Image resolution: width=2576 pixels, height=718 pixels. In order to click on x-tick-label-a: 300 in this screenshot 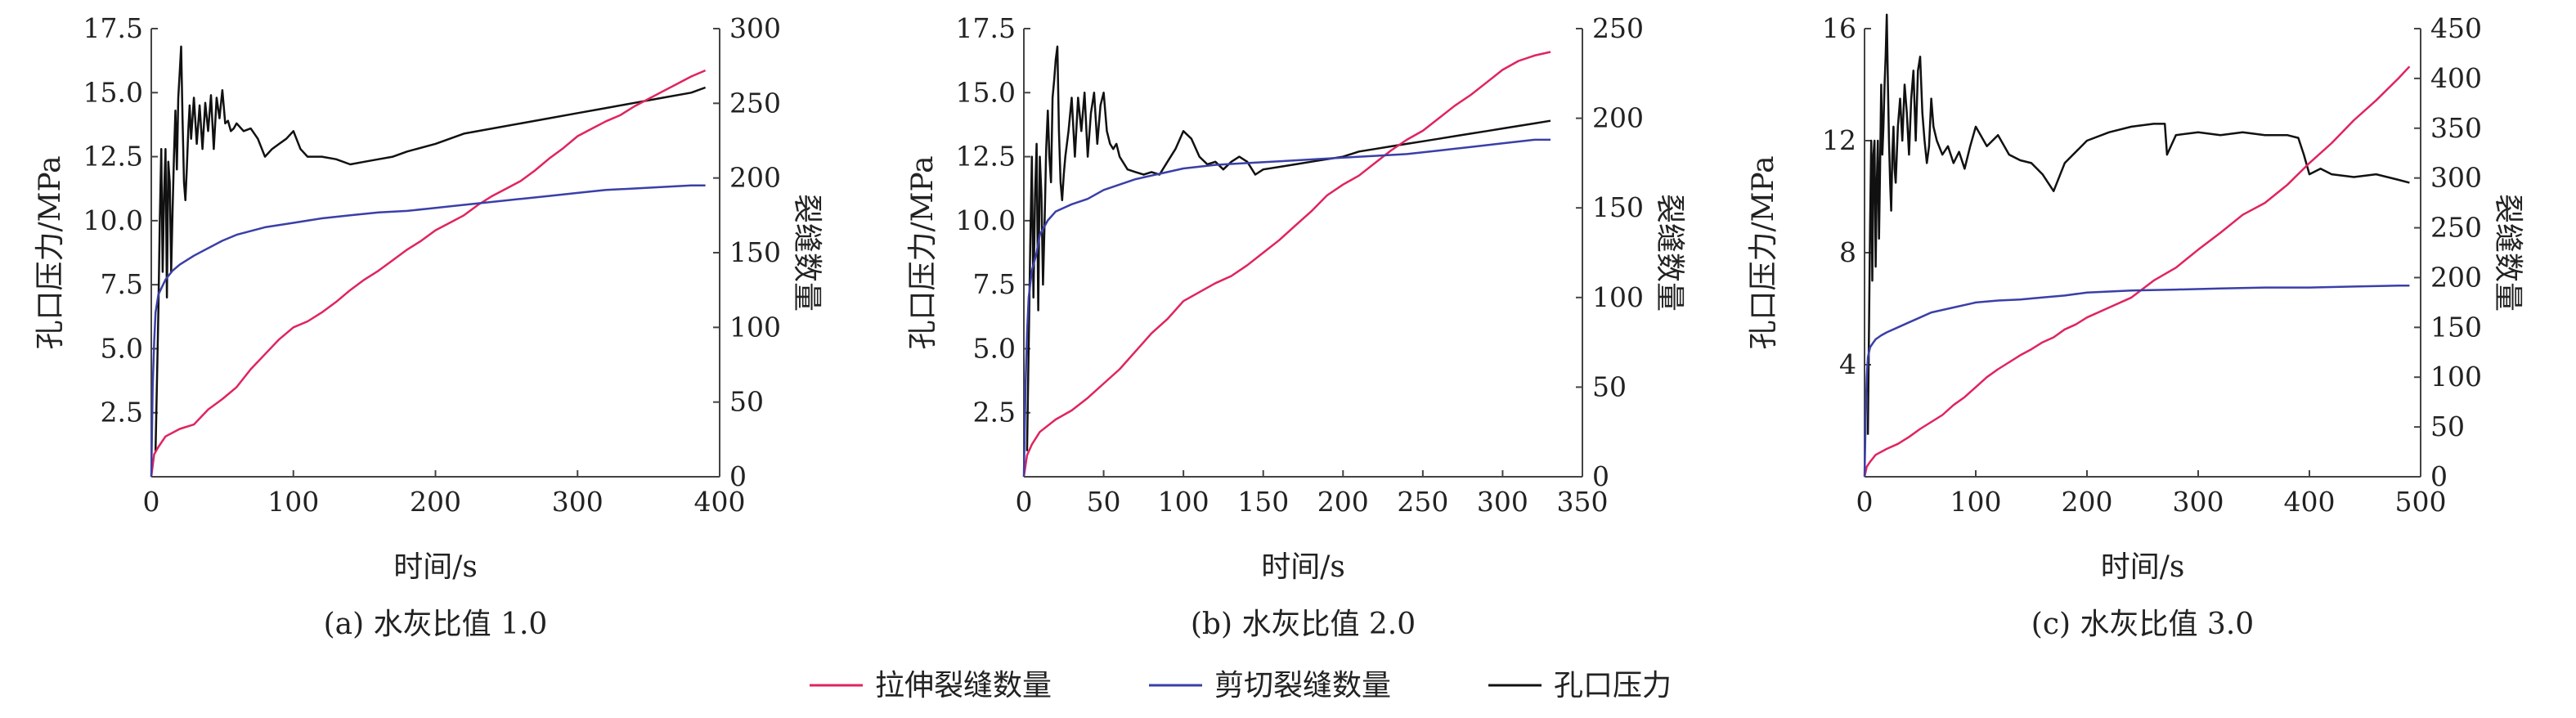, I will do `click(578, 502)`.